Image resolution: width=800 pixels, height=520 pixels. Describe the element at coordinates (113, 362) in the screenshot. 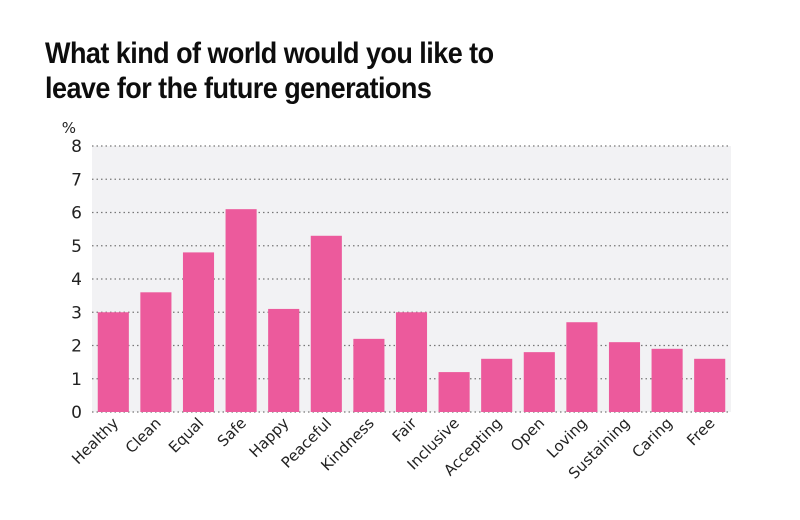

I see `bar-healthy` at that location.